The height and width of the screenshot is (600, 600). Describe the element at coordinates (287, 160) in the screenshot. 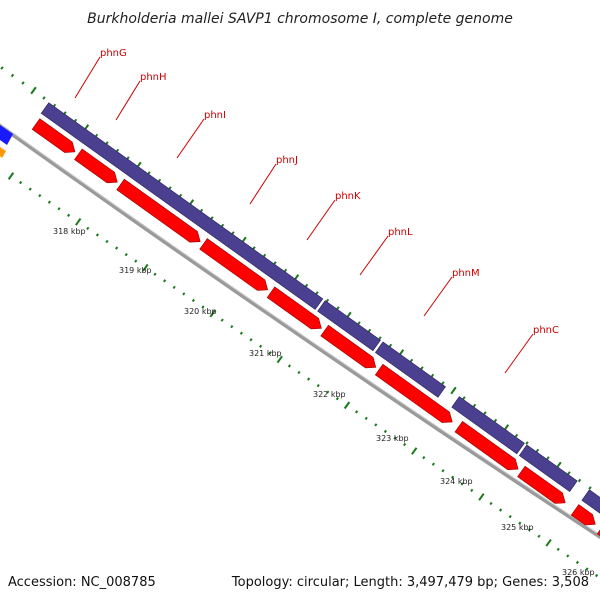

I see `gene-label: phnJ` at that location.